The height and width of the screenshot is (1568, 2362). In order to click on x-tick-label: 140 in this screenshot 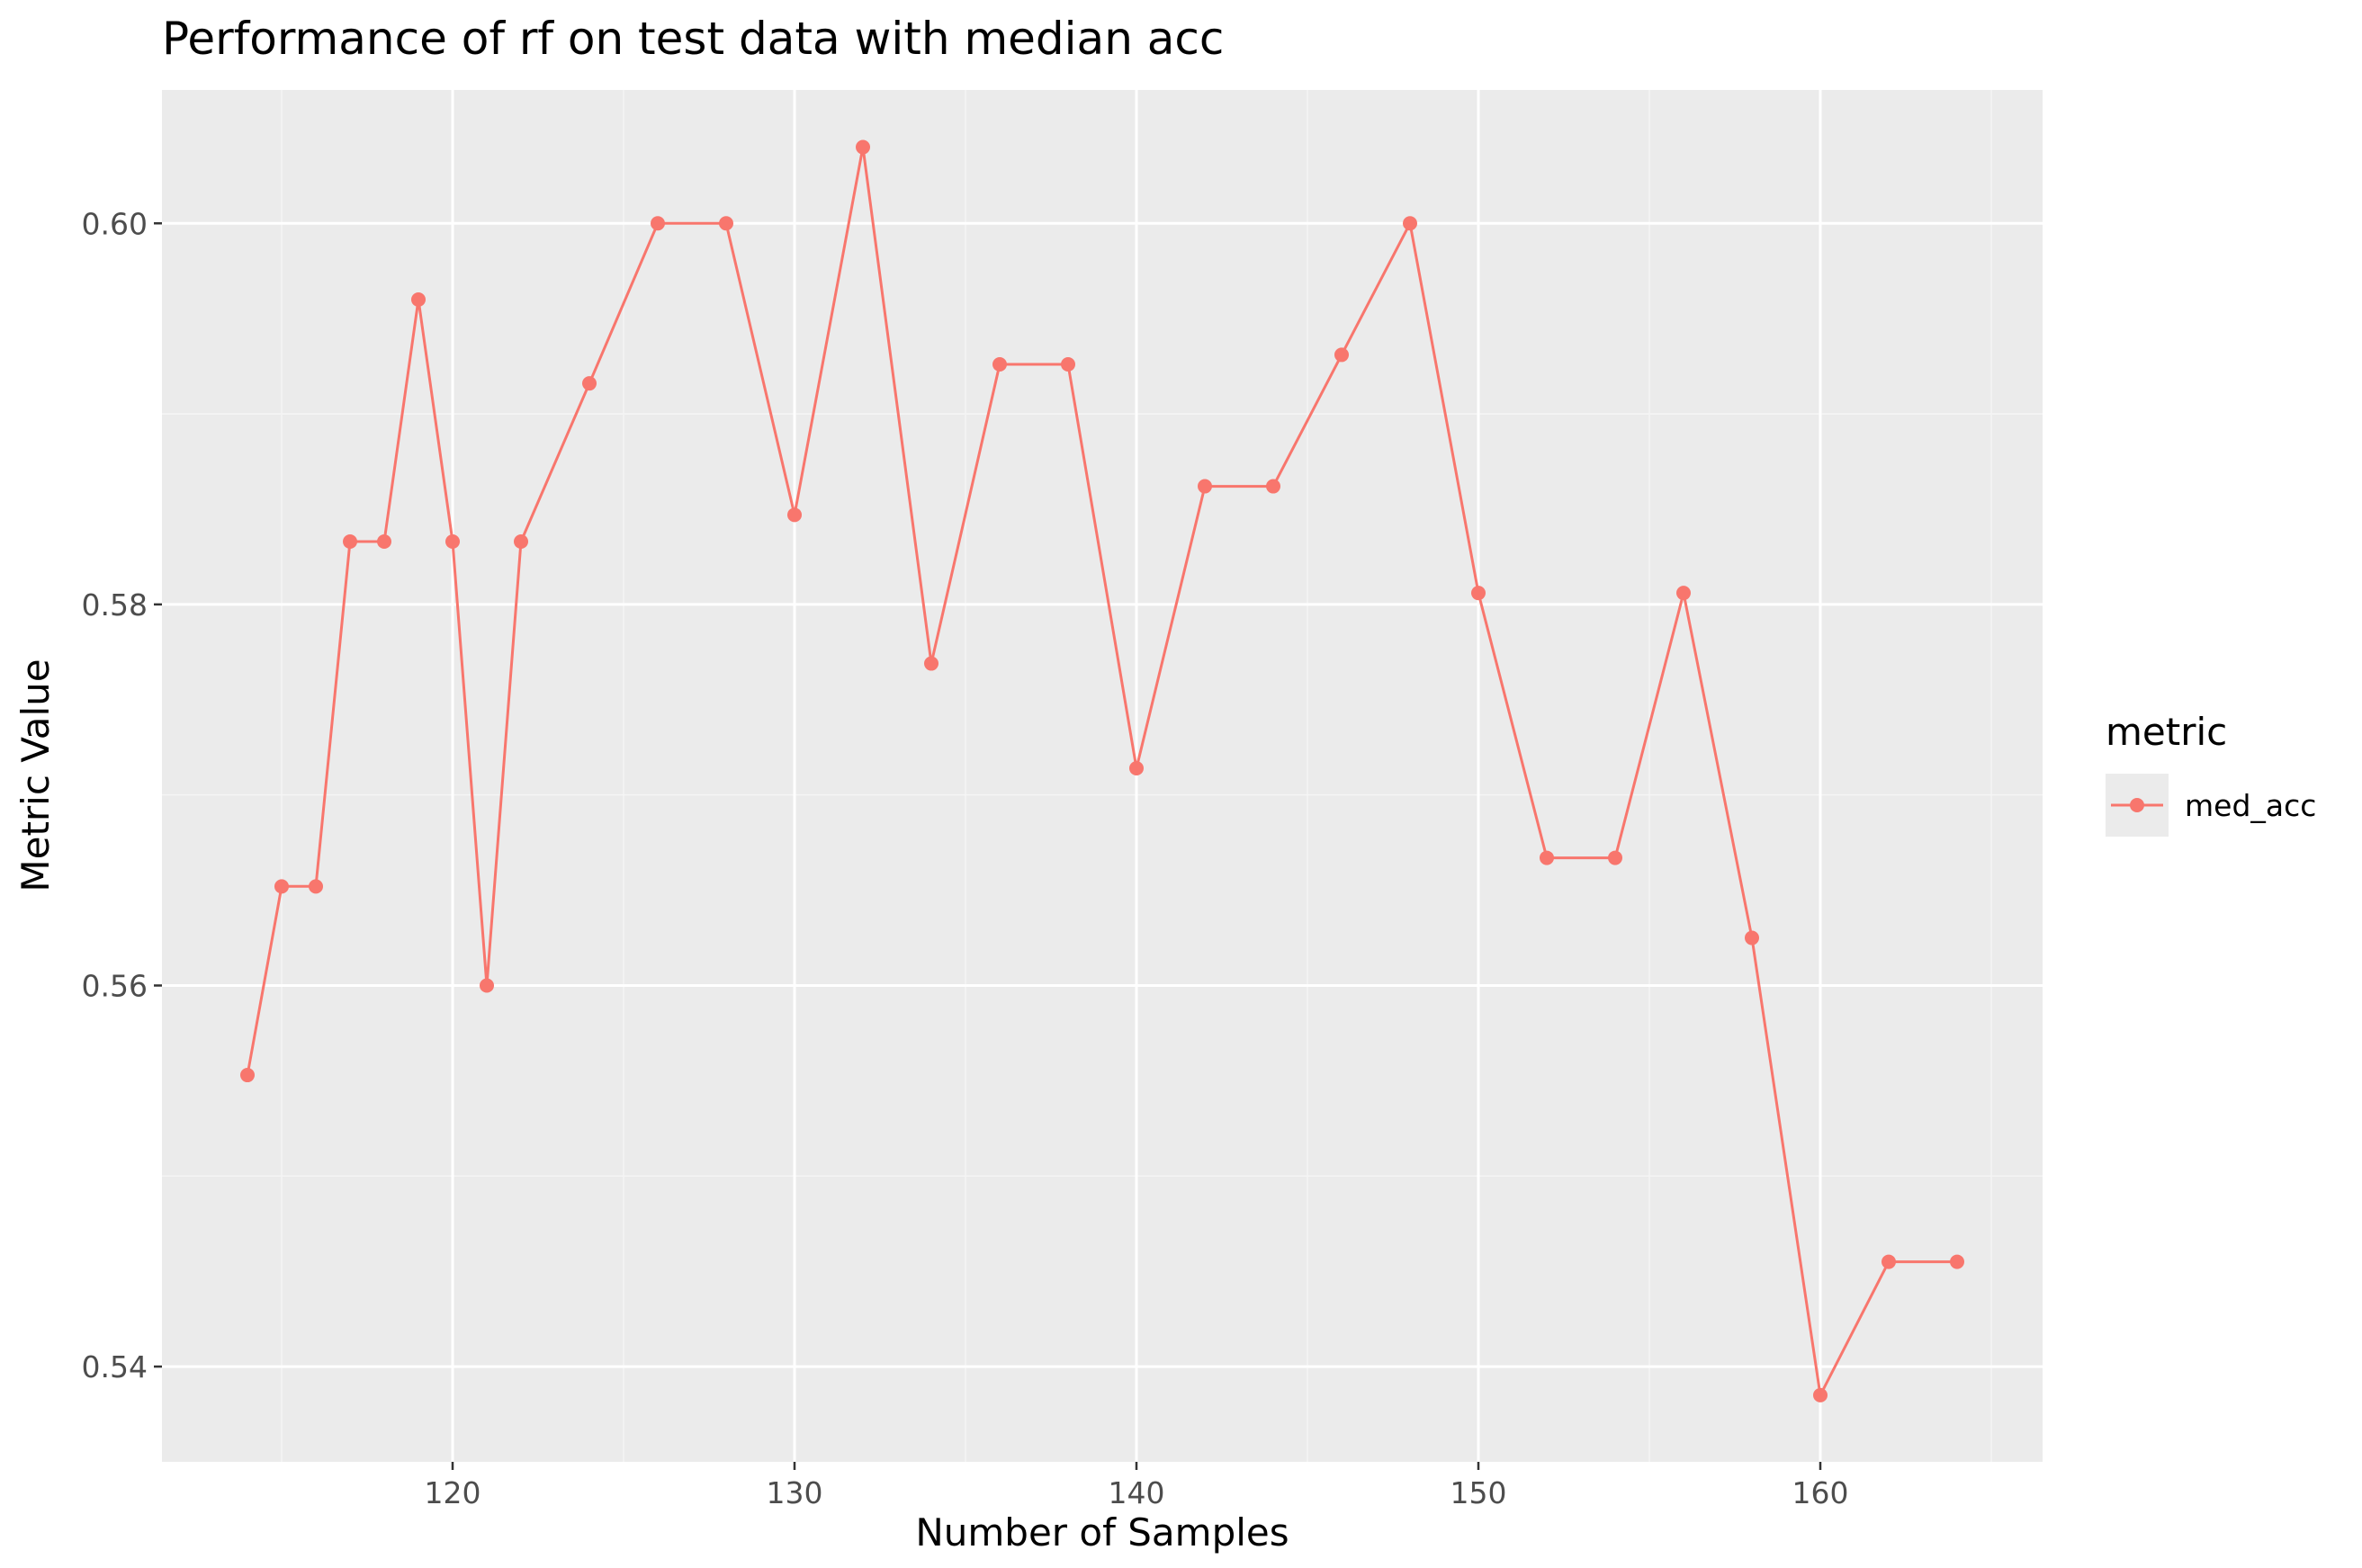, I will do `click(1137, 1492)`.